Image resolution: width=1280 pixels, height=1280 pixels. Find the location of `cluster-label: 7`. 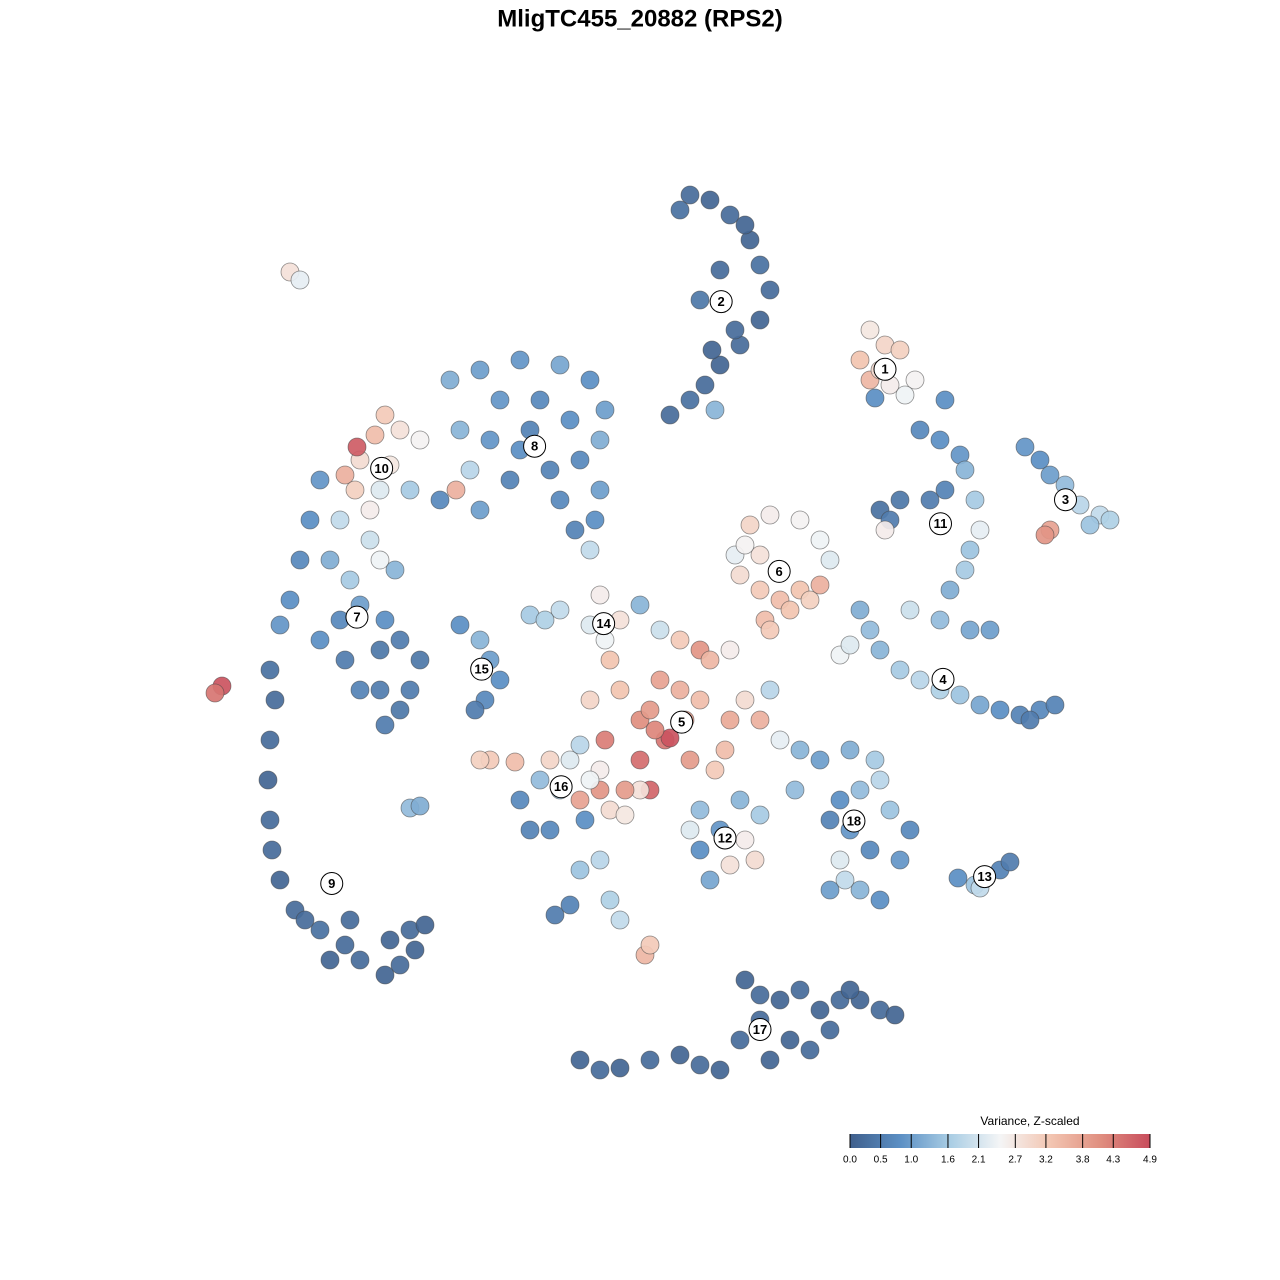

cluster-label: 7 is located at coordinates (356, 617).